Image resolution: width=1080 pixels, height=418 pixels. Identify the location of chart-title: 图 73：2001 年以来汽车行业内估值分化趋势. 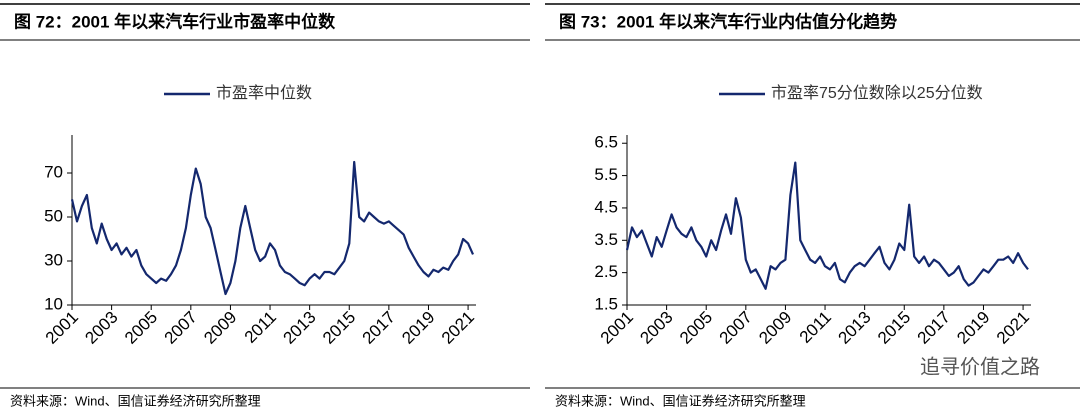
(728, 21).